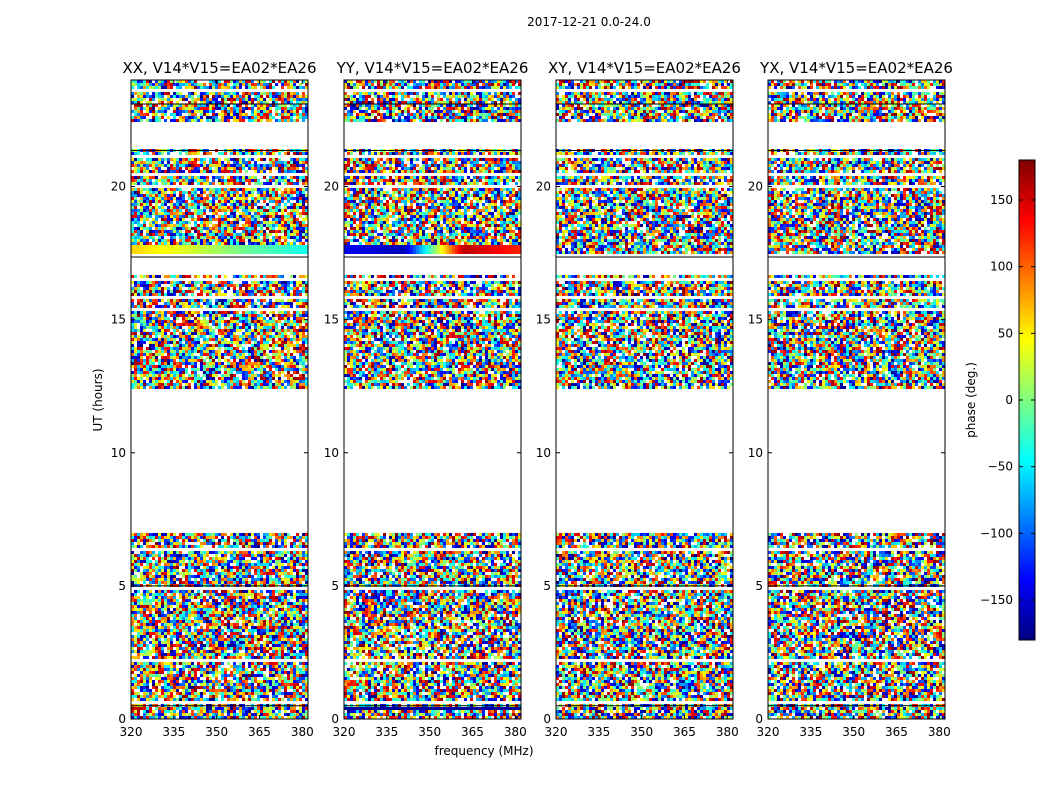 The image size is (1050, 800). I want to click on panel-2-heatmap, so click(644, 399).